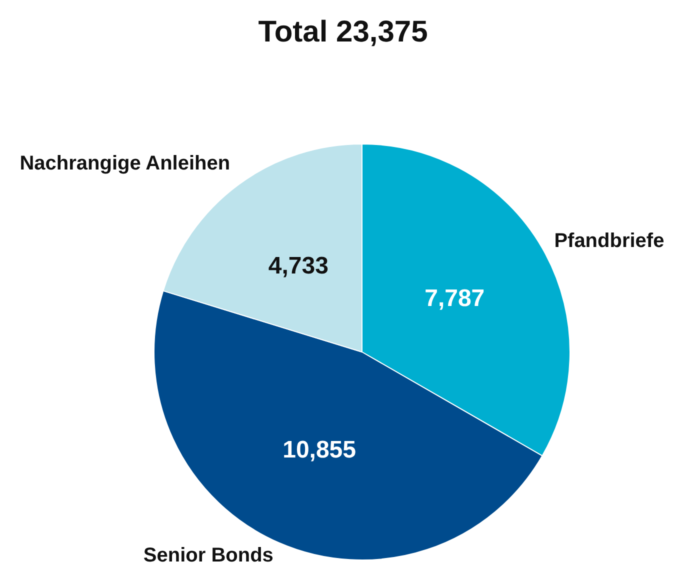 This screenshot has width=686, height=579. Describe the element at coordinates (298, 266) in the screenshot. I see `data-label: 4,733` at that location.